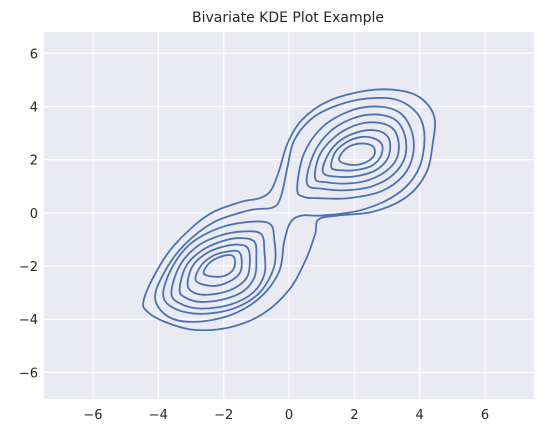 The image size is (546, 437). Describe the element at coordinates (34, 107) in the screenshot. I see `y-tick-label: 4` at that location.